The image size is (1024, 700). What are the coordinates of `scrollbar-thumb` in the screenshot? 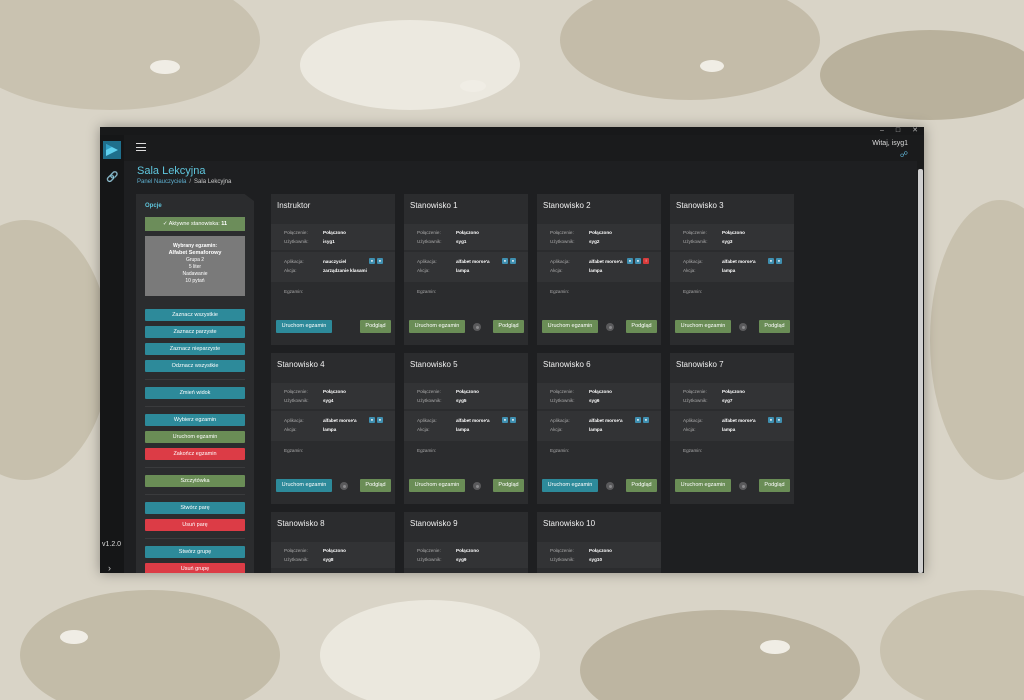 It's located at (920, 371).